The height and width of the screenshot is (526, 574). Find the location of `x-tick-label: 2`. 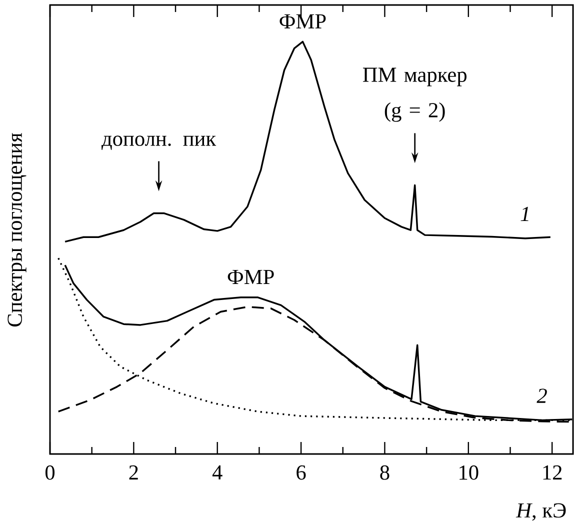

x-tick-label: 2 is located at coordinates (133, 472).